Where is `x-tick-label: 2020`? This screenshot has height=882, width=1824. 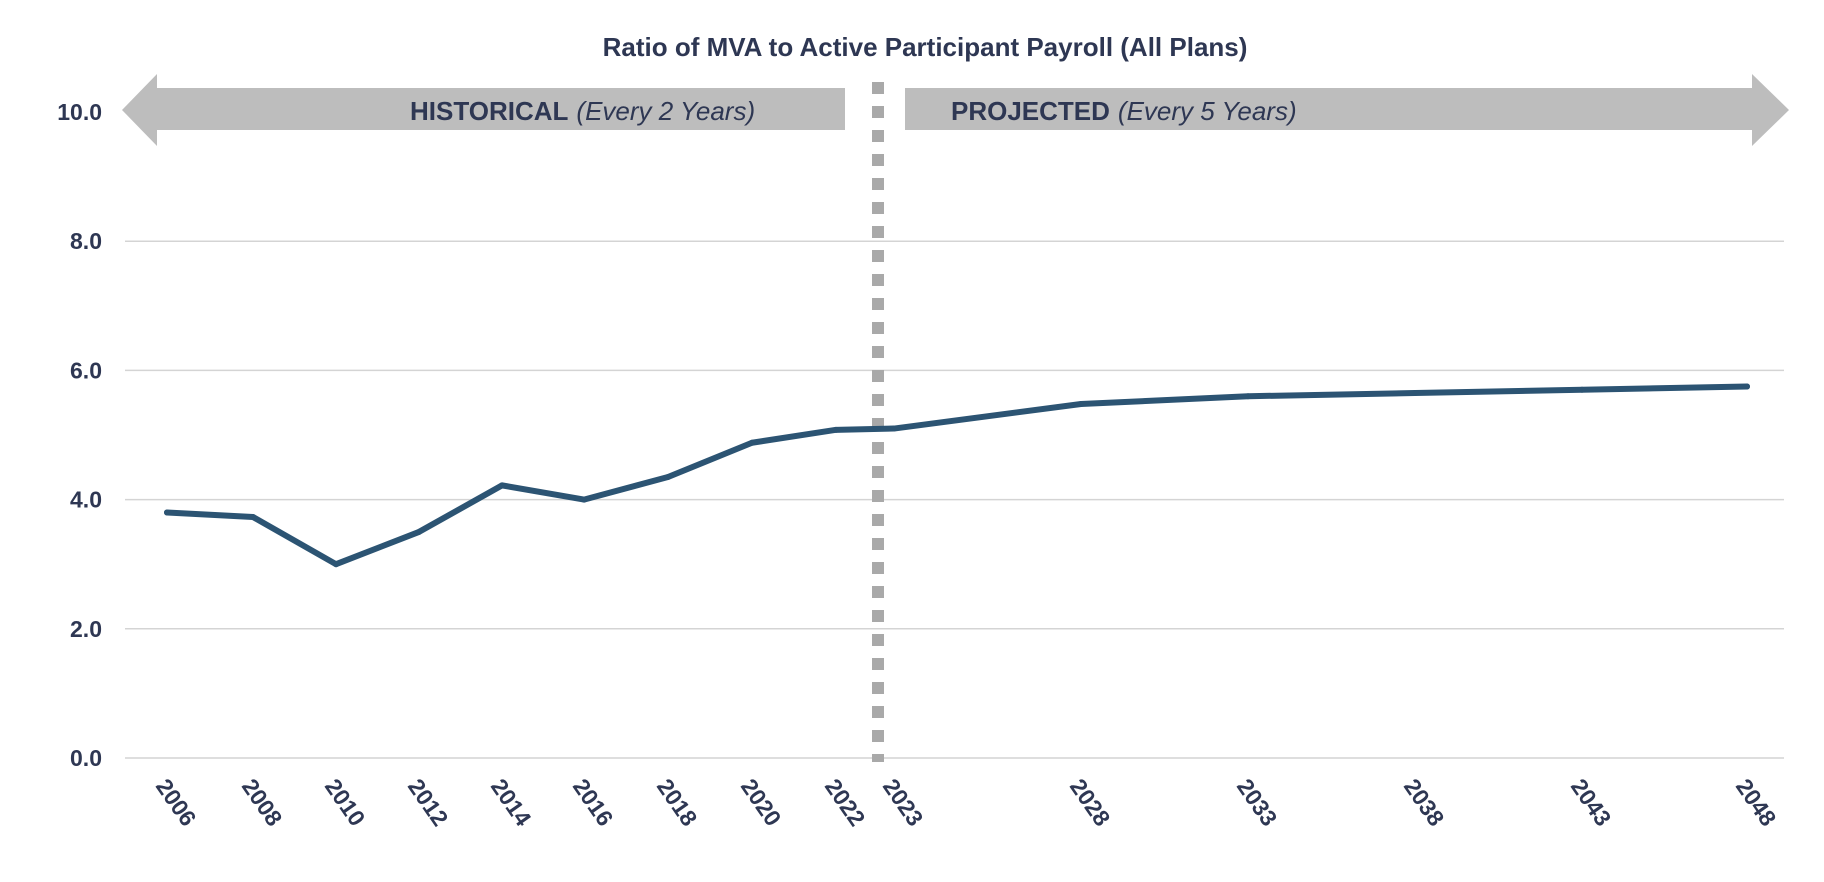
x-tick-label: 2020 is located at coordinates (761, 802).